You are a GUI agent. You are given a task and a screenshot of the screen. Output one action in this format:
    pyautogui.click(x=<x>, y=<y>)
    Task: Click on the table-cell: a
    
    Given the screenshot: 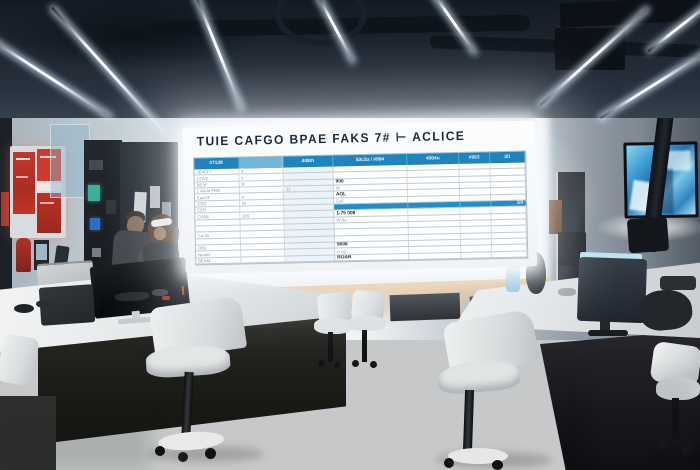 What is the action you would take?
    pyautogui.click(x=261, y=170)
    